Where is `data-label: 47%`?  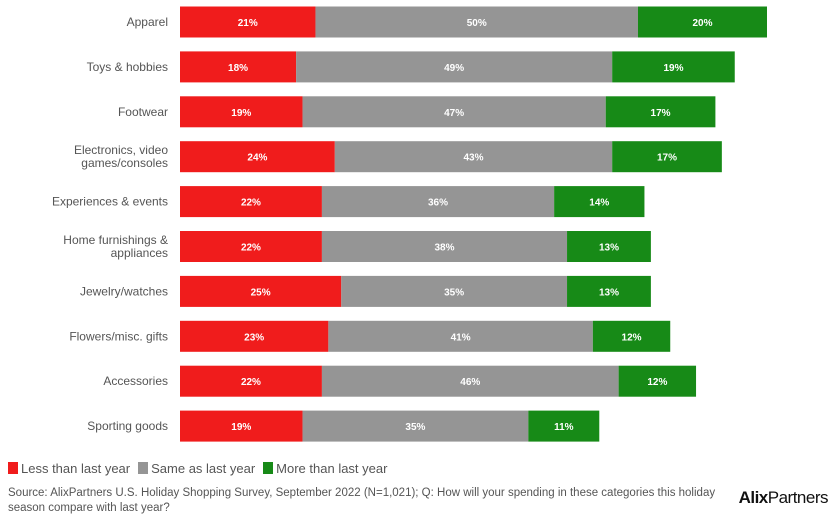
data-label: 47% is located at coordinates (454, 113).